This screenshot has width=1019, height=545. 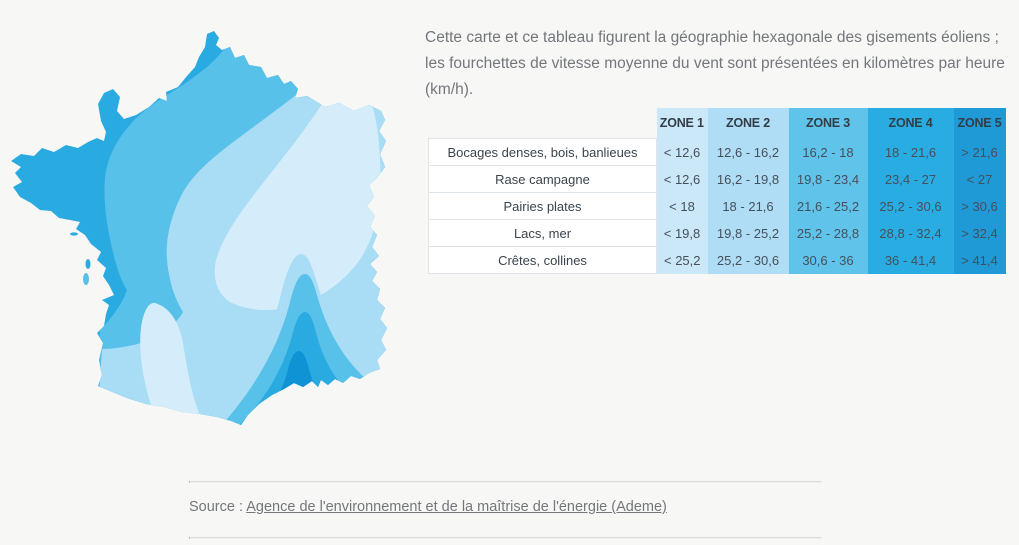 I want to click on value-cell: > 32,4, so click(x=979, y=233).